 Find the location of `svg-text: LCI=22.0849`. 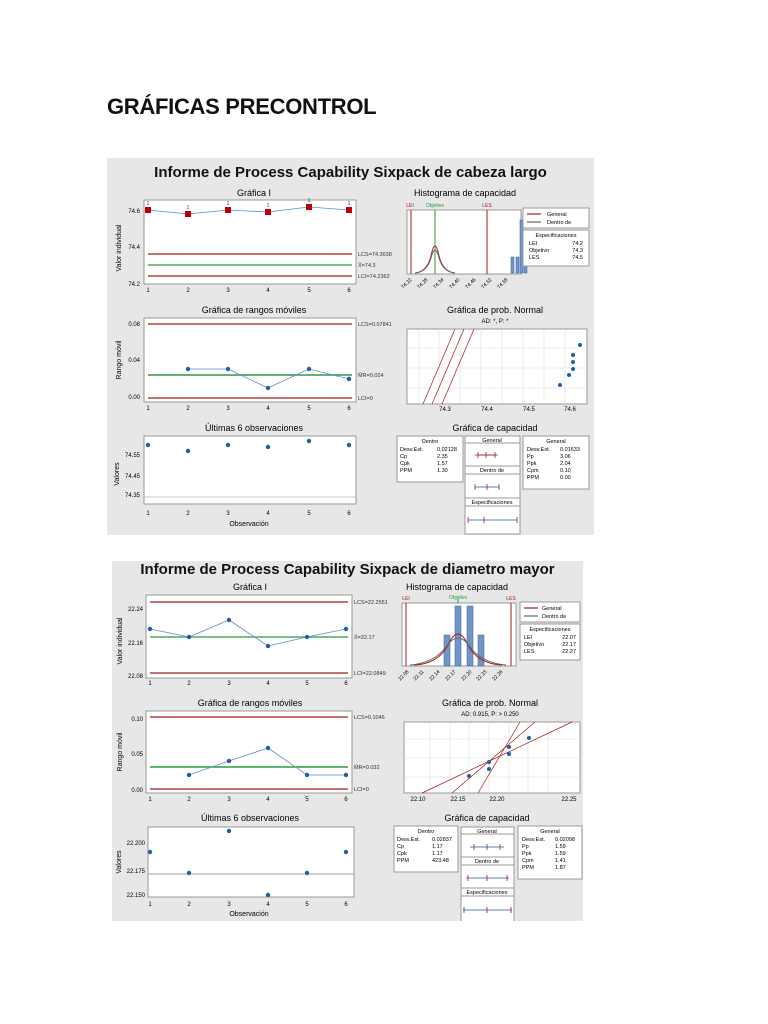

svg-text: LCI=22.0849 is located at coordinates (370, 674).